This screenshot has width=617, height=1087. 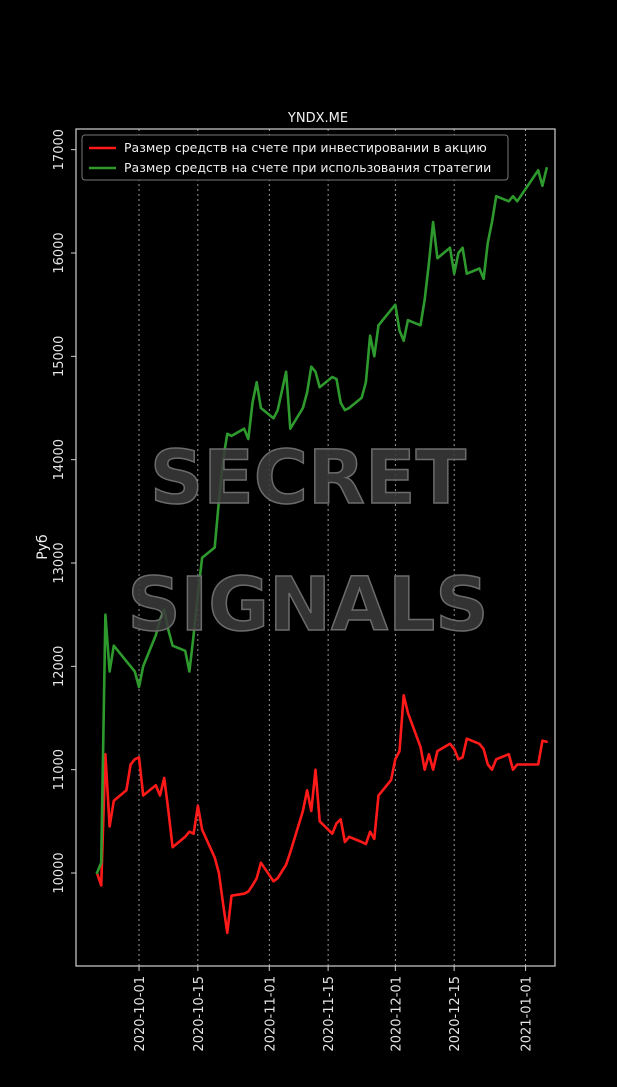 I want to click on legend-box, so click(x=295, y=157).